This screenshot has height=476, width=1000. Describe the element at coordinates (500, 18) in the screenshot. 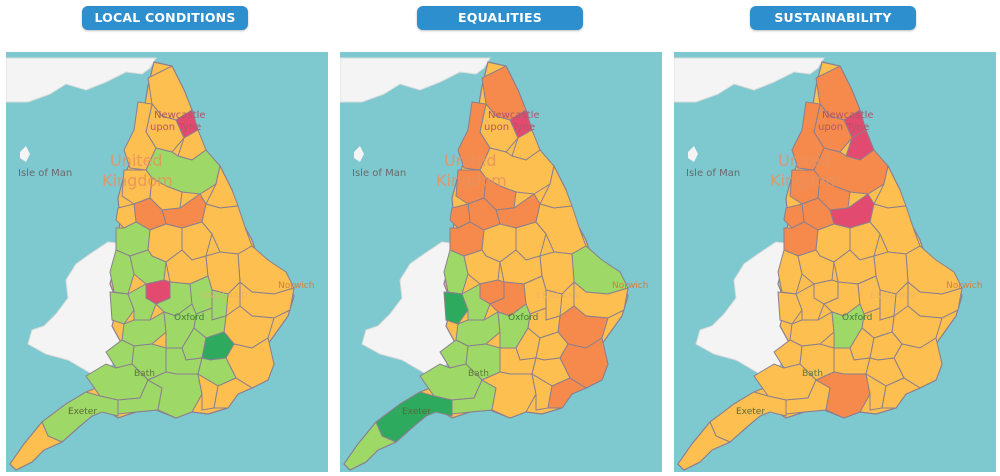

I see `panel-title-equalities: EQUALITIES` at that location.